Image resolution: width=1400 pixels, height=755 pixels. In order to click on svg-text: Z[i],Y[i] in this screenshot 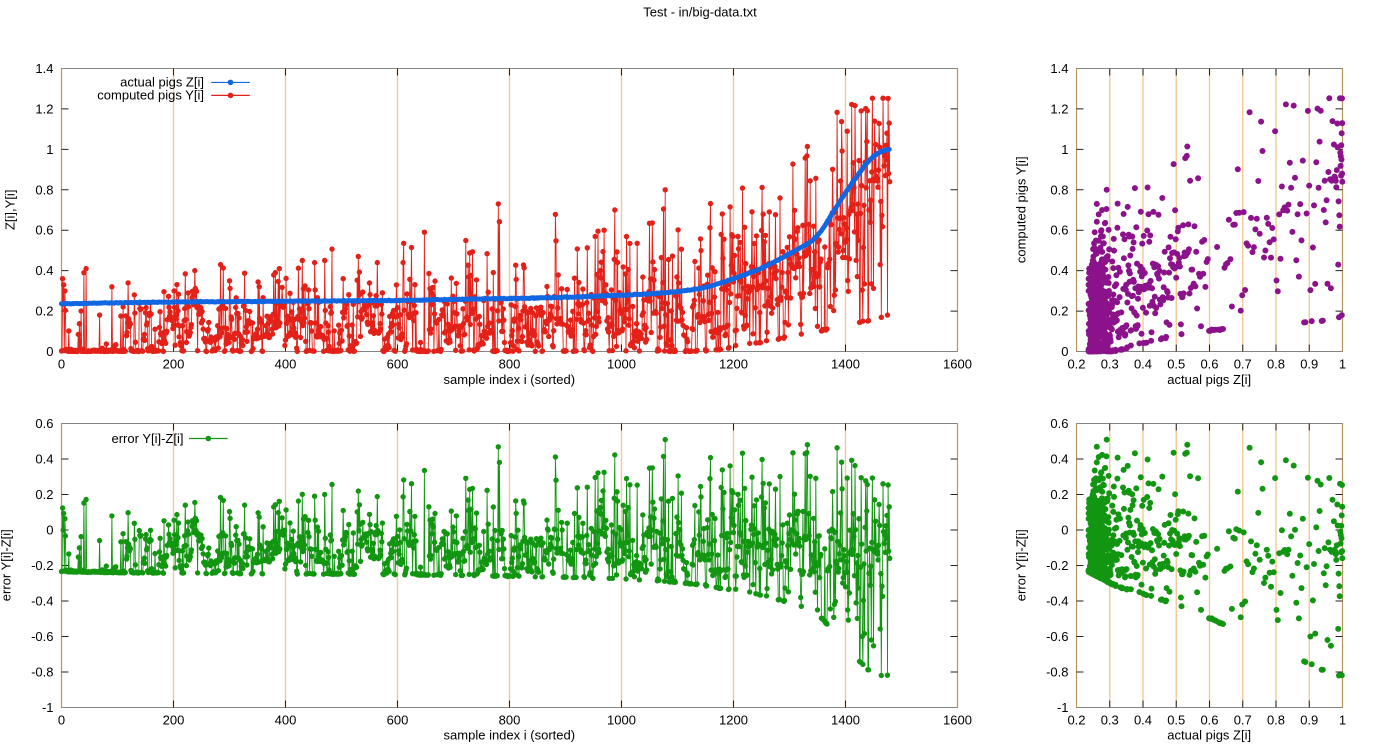, I will do `click(10, 210)`.